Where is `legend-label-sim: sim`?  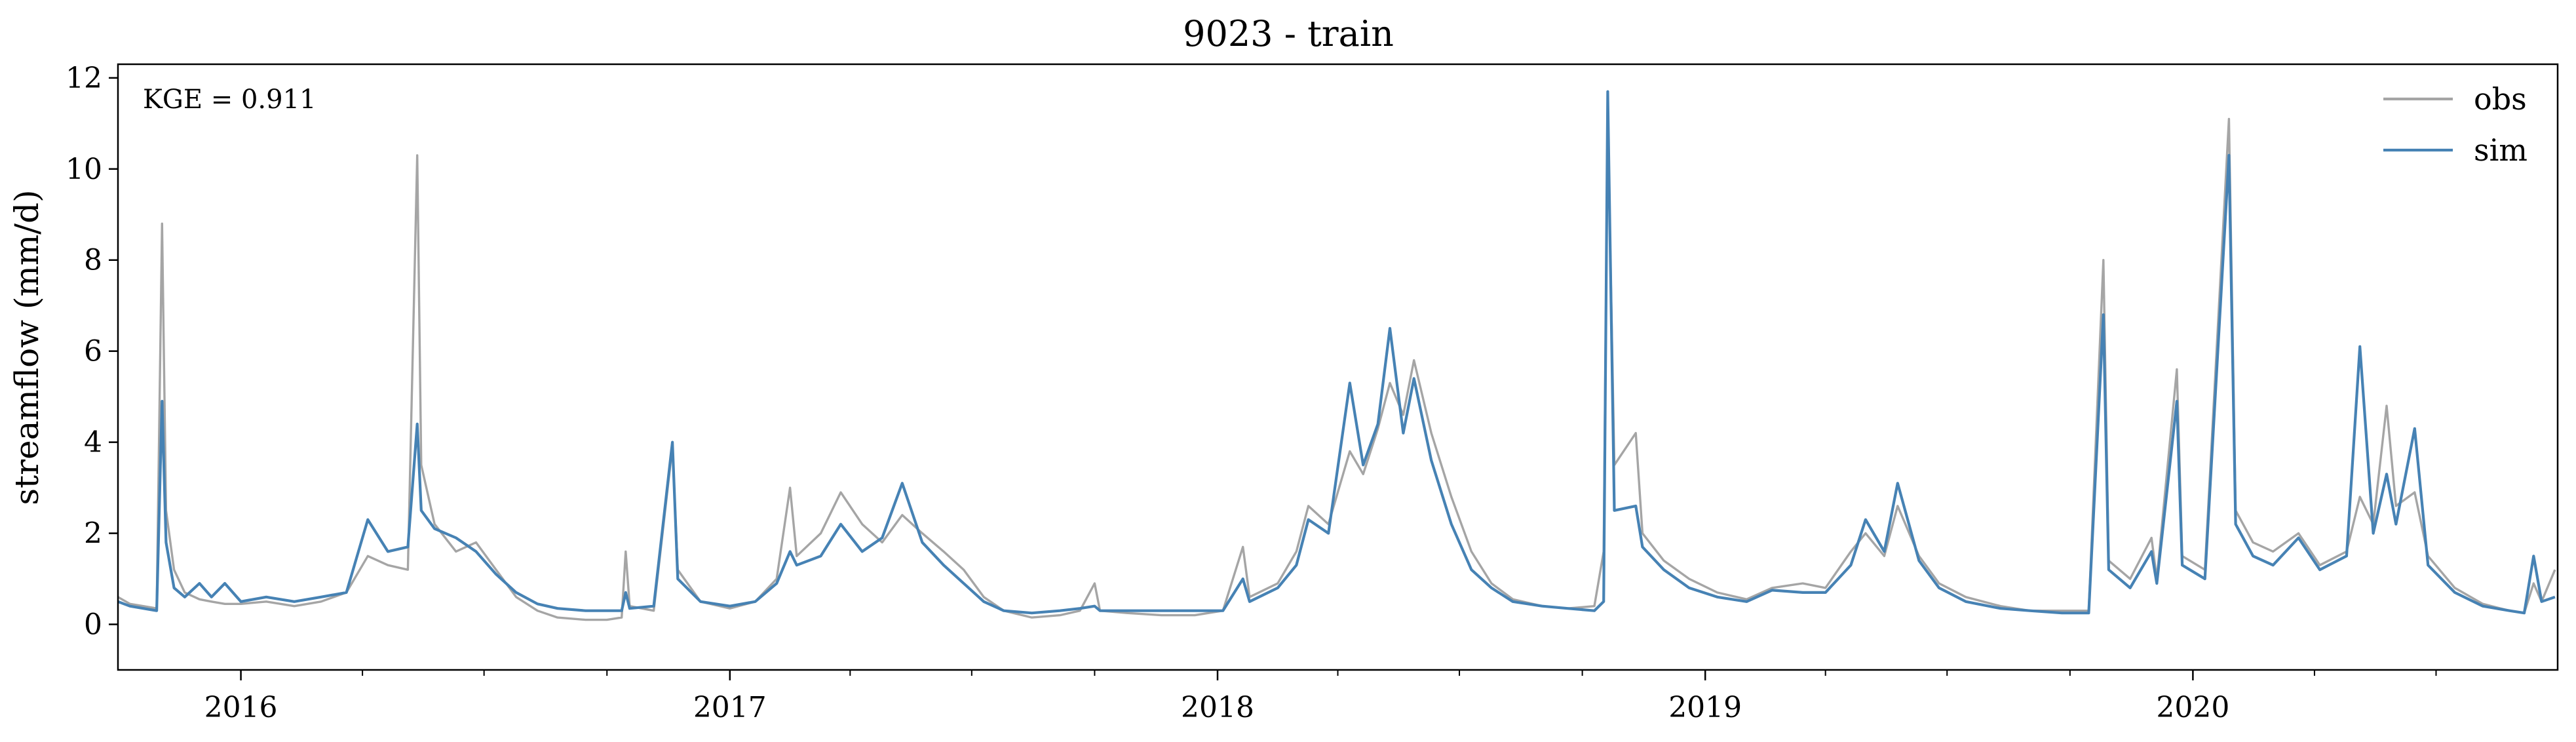
legend-label-sim: sim is located at coordinates (2501, 150).